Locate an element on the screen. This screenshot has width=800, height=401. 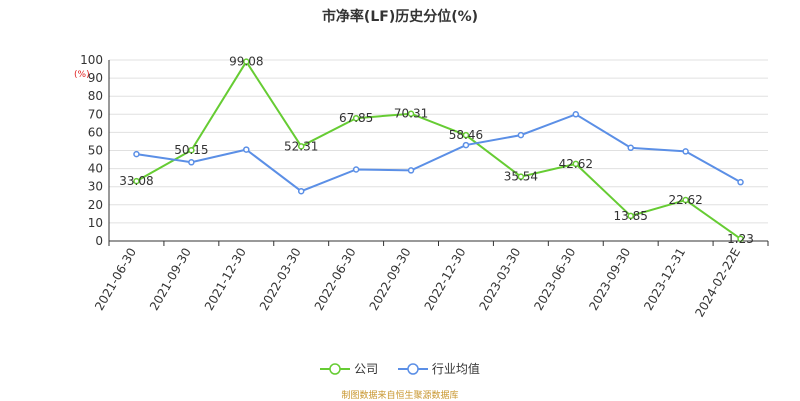
x-tick-label: 2022-09-30 is located at coordinates (390, 279).